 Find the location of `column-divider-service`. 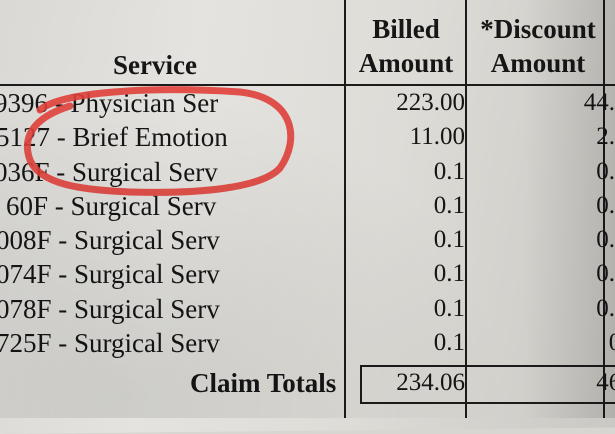

column-divider-service is located at coordinates (345, 209).